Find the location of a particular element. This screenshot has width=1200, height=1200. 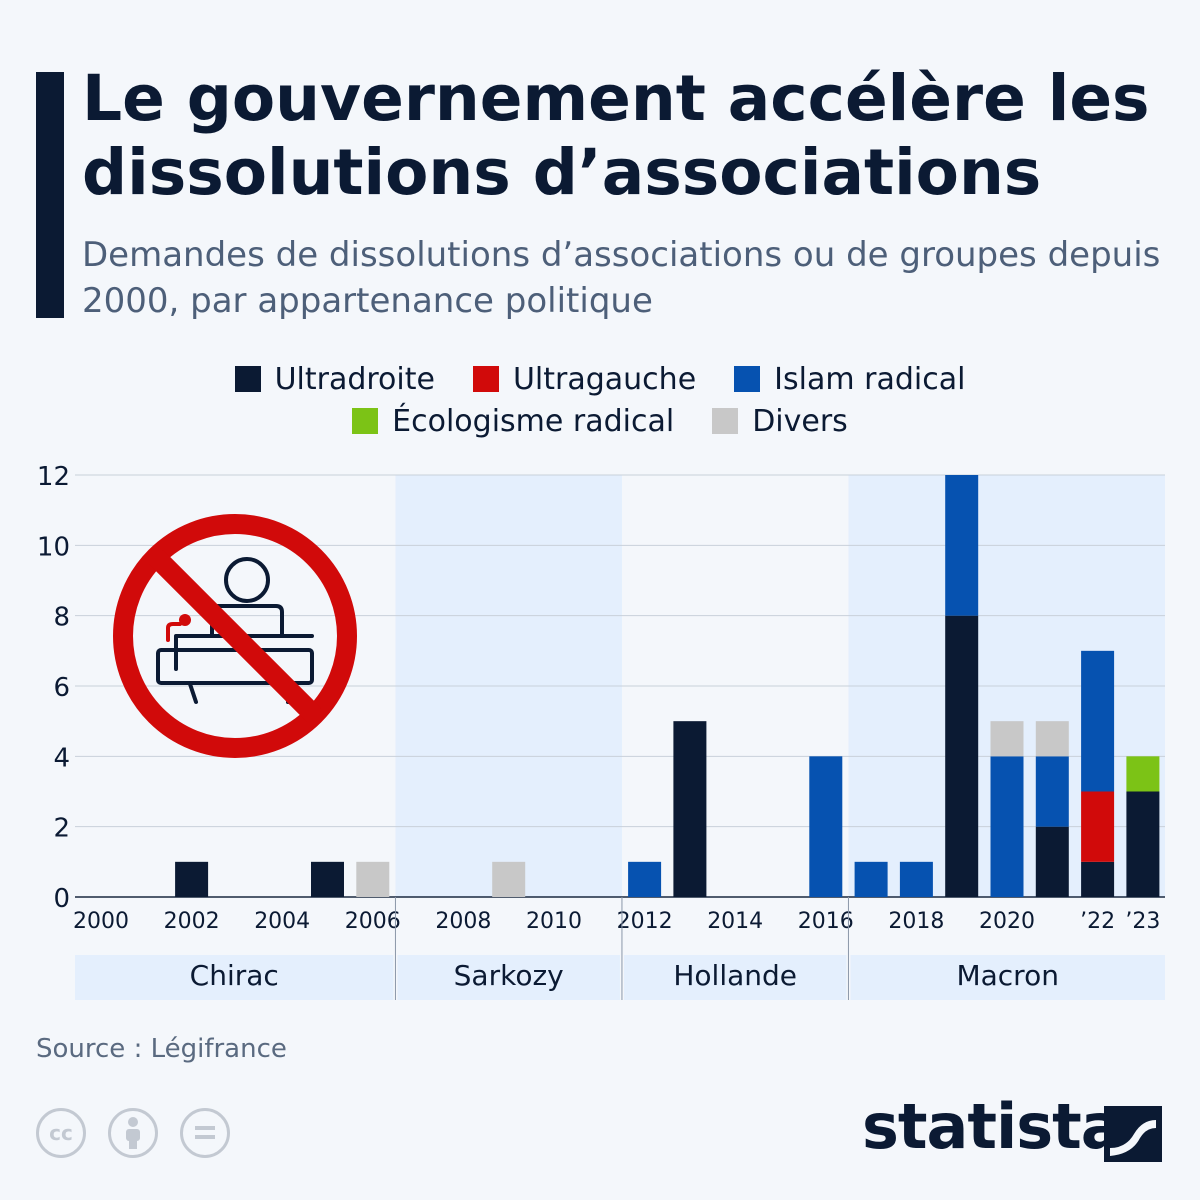

x-tick-label: 2006 is located at coordinates (373, 921).